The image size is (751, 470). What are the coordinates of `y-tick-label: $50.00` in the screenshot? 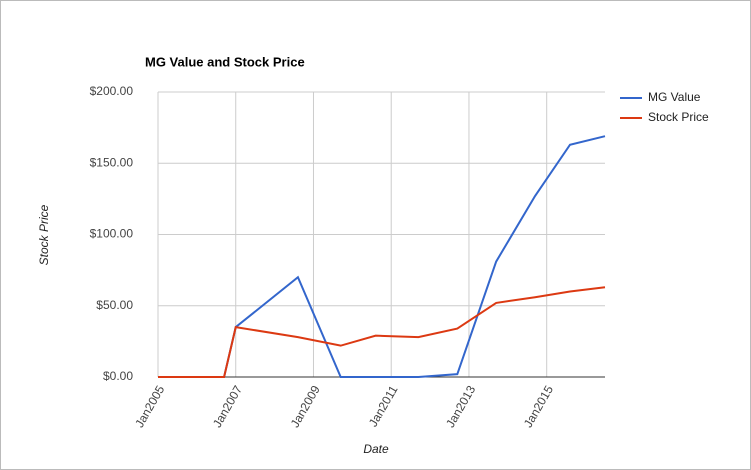 It's located at (114, 305).